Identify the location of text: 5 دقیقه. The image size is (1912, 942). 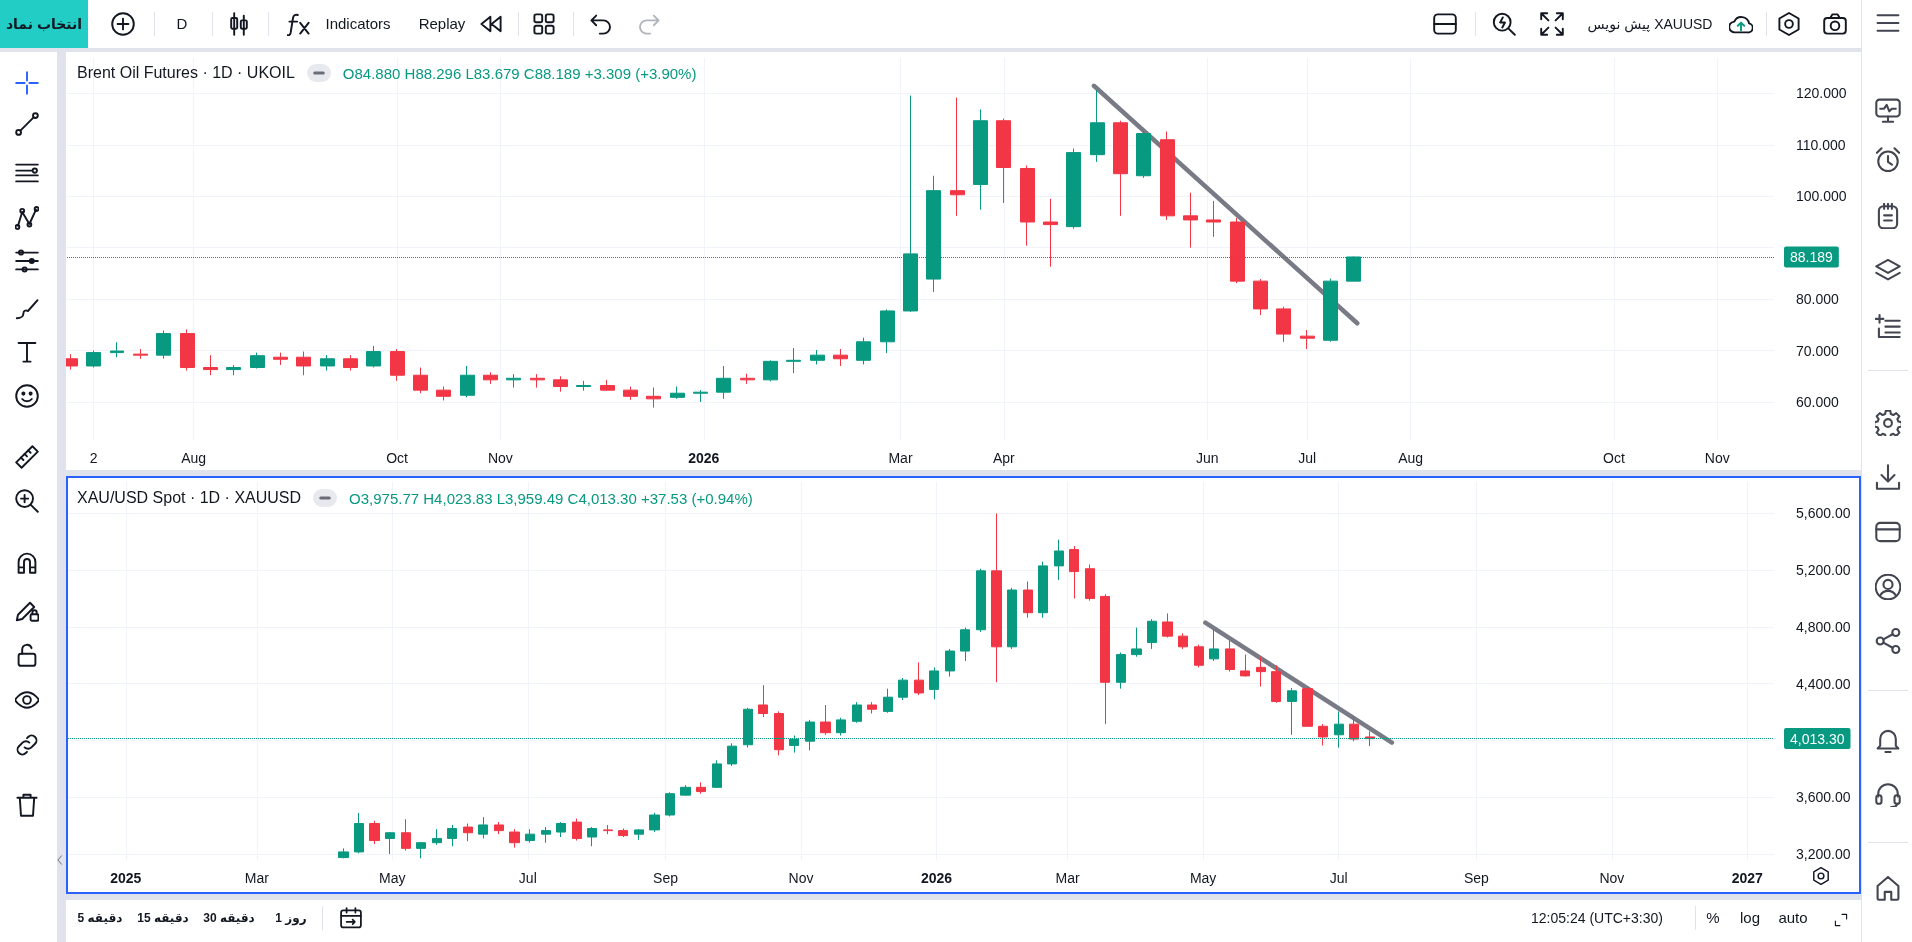
(100, 918).